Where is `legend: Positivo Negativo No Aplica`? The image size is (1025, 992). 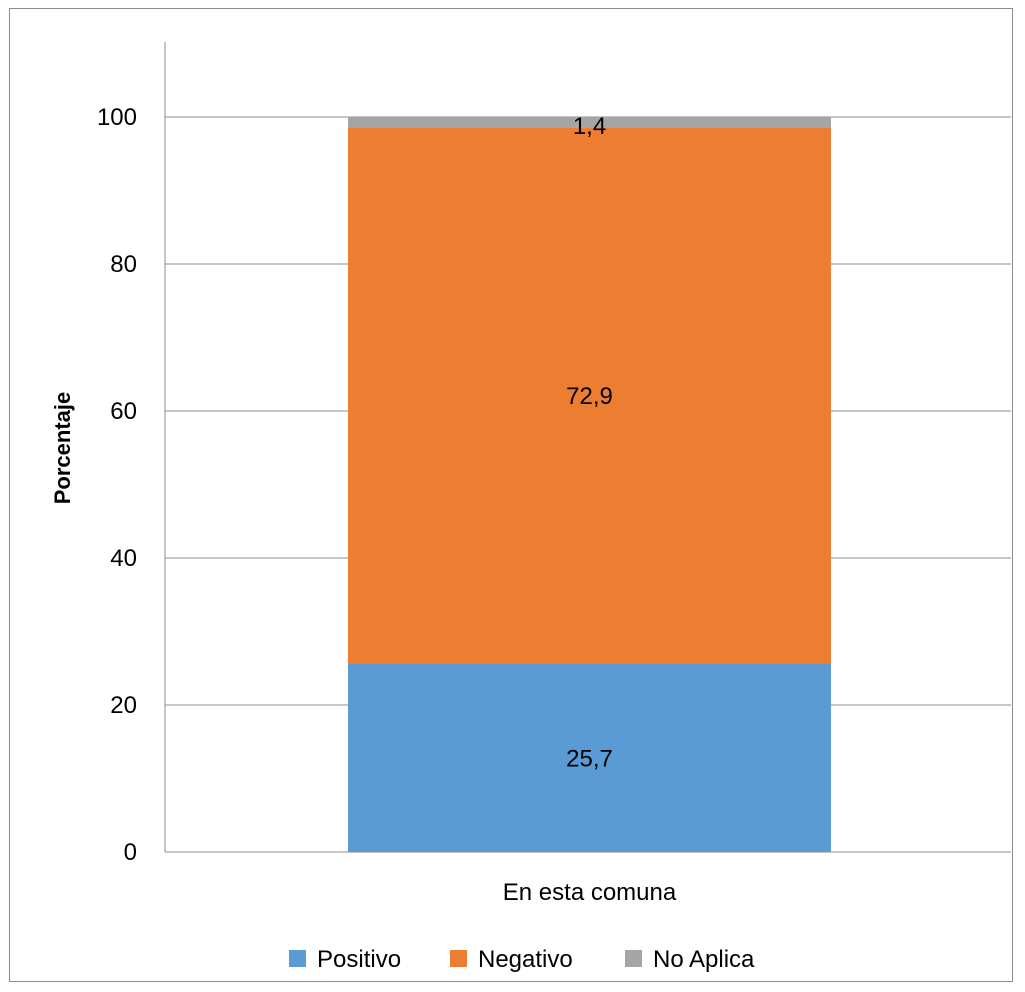 legend: Positivo Negativo No Aplica is located at coordinates (522, 959).